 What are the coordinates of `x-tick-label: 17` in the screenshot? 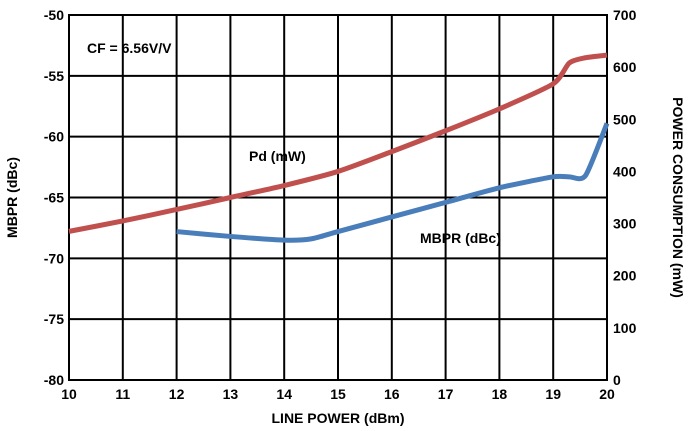 It's located at (446, 394).